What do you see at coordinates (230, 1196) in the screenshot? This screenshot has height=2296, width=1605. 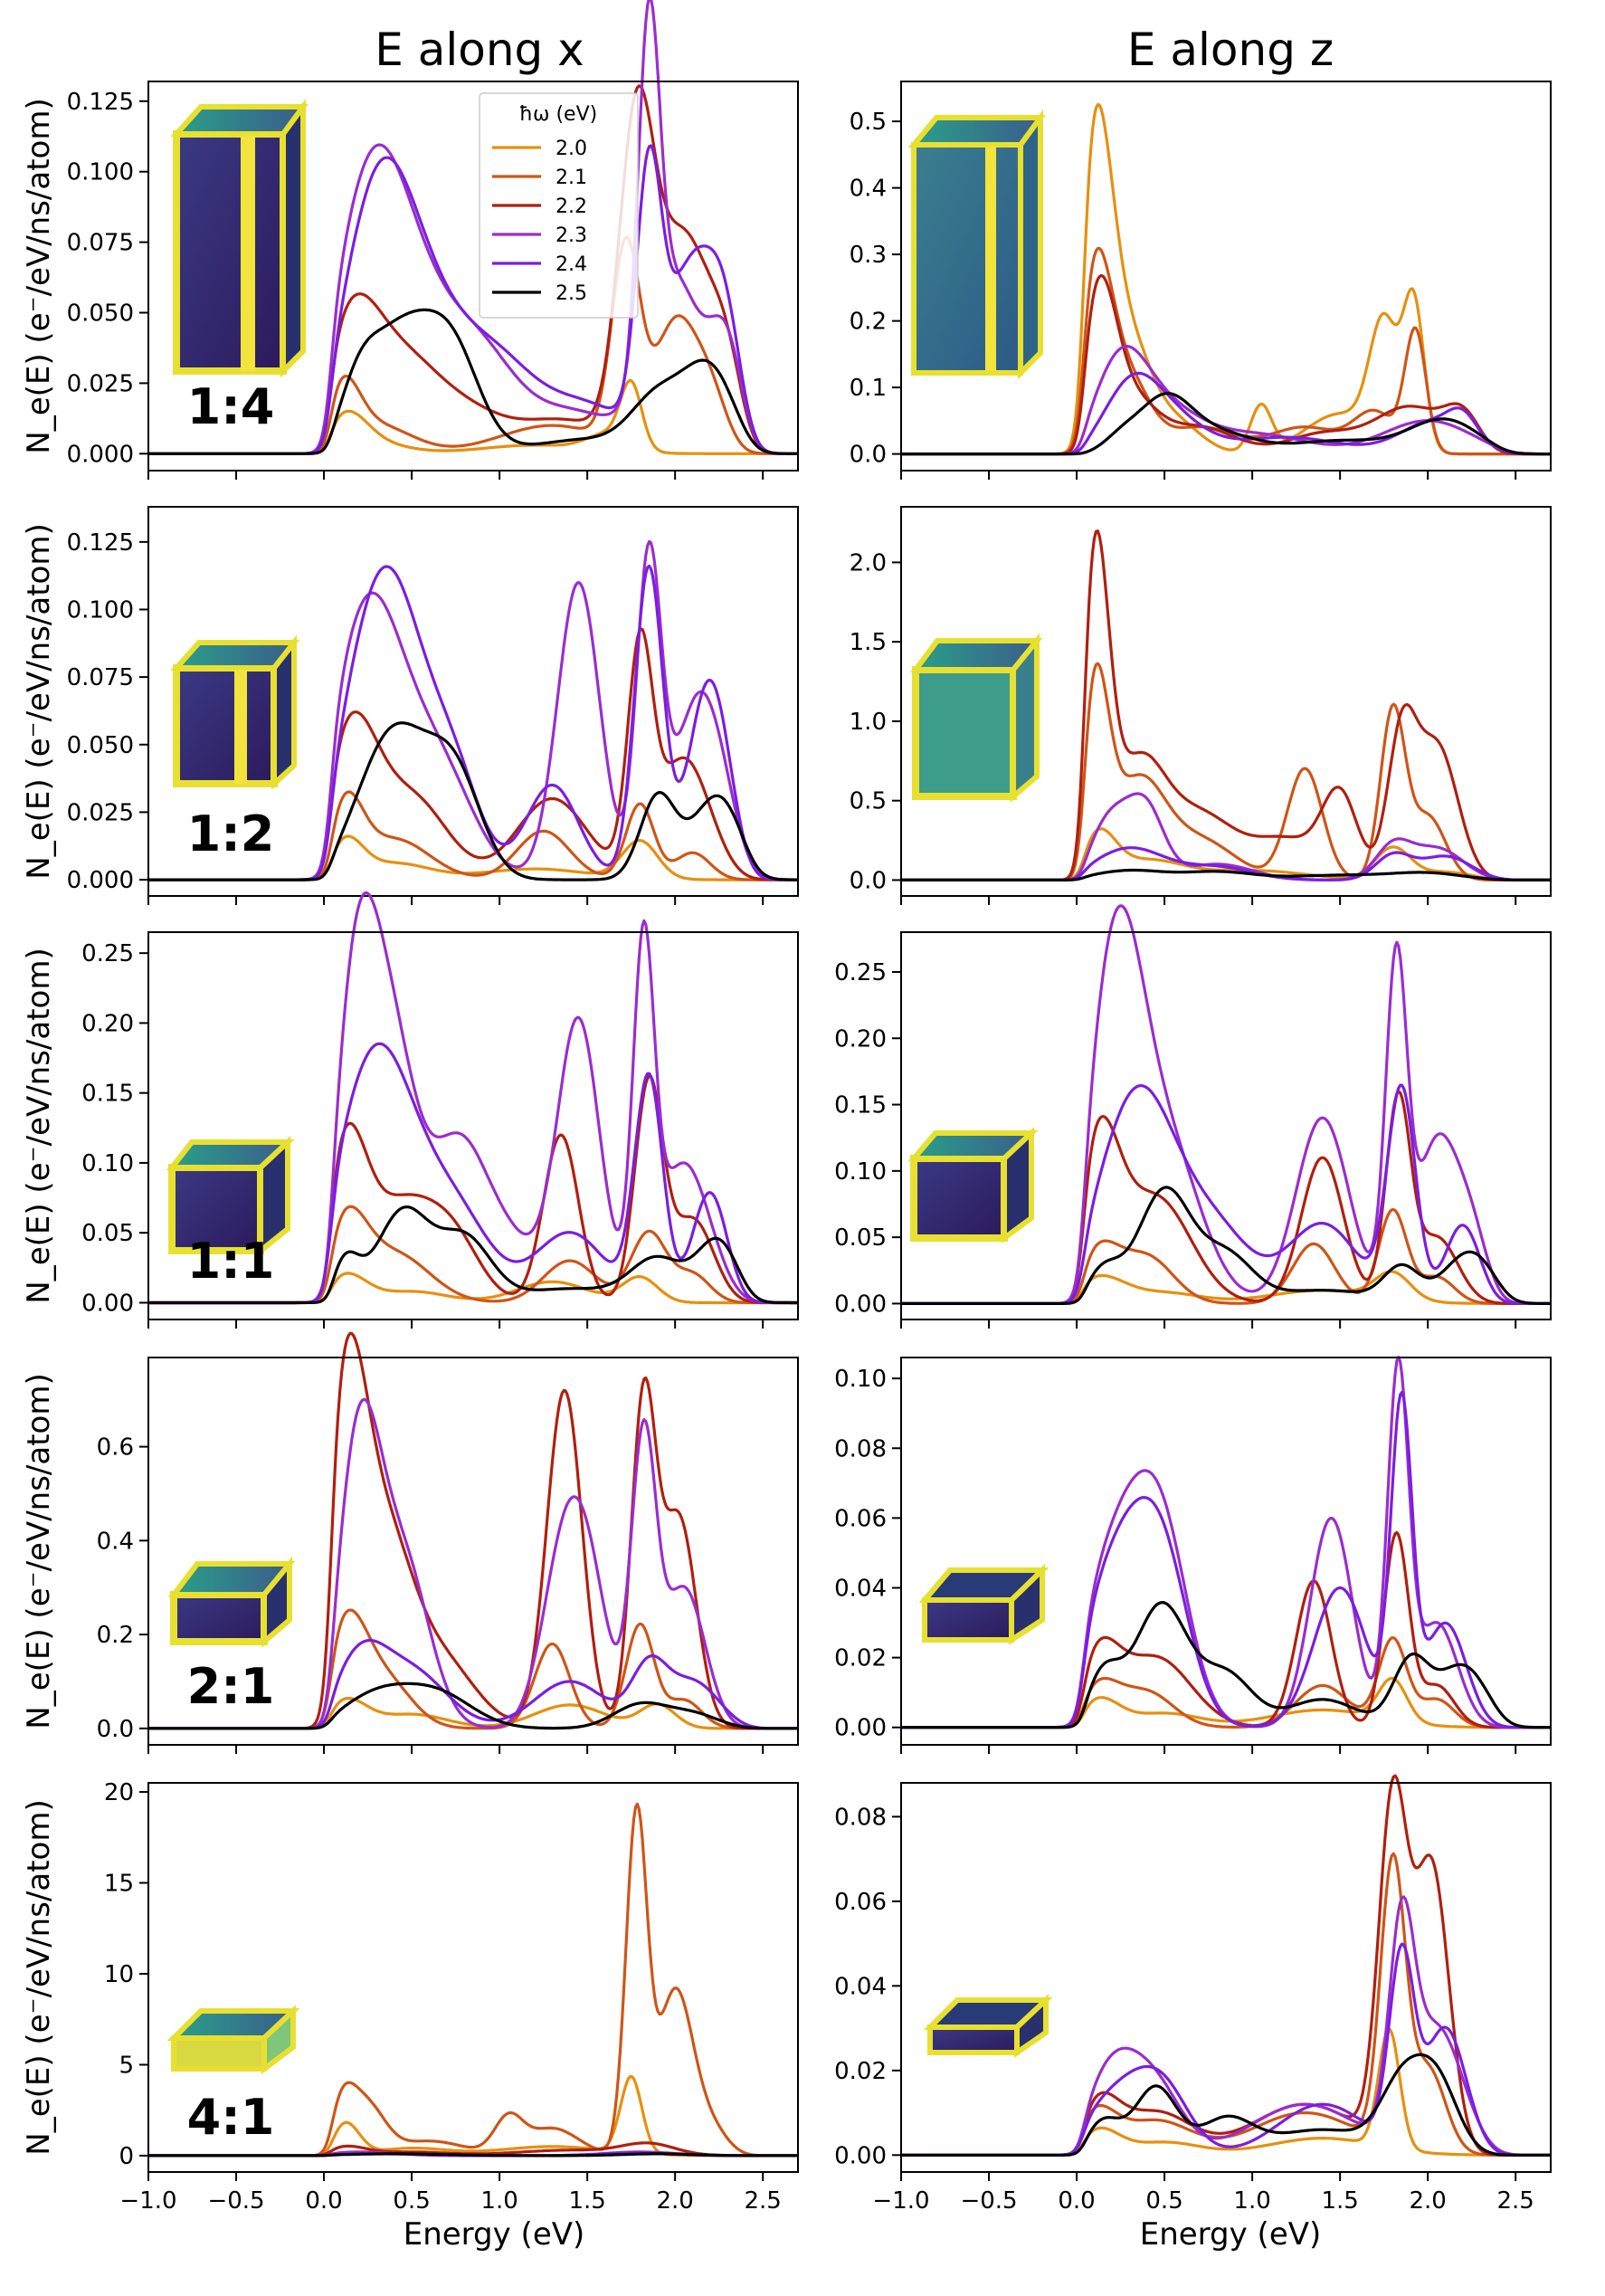 I see `nanocube-1-1-icon` at bounding box center [230, 1196].